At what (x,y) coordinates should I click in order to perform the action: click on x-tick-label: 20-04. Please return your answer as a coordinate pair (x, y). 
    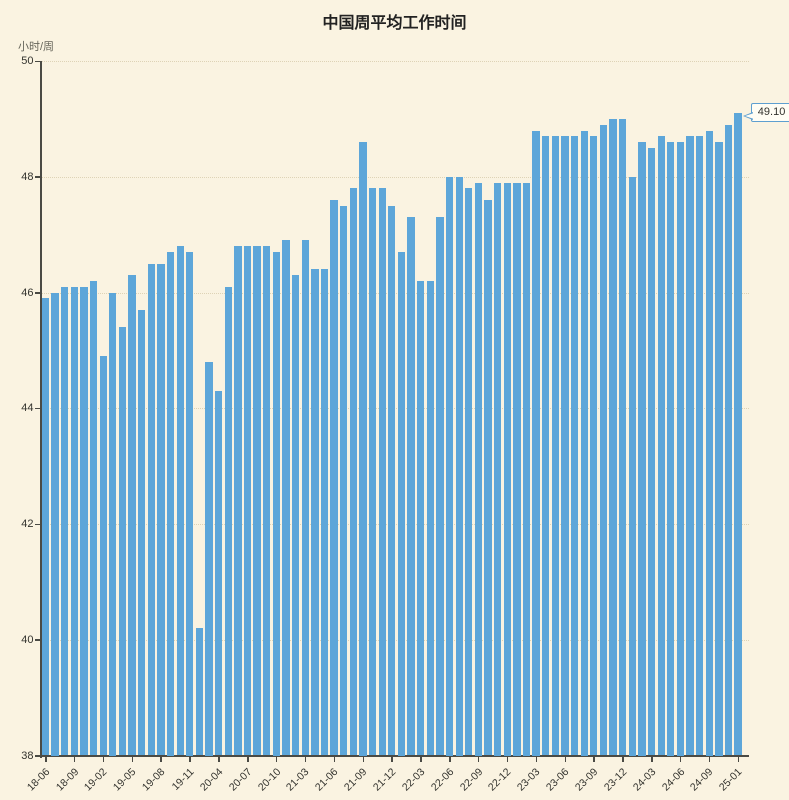
    Looking at the image, I should click on (211, 779).